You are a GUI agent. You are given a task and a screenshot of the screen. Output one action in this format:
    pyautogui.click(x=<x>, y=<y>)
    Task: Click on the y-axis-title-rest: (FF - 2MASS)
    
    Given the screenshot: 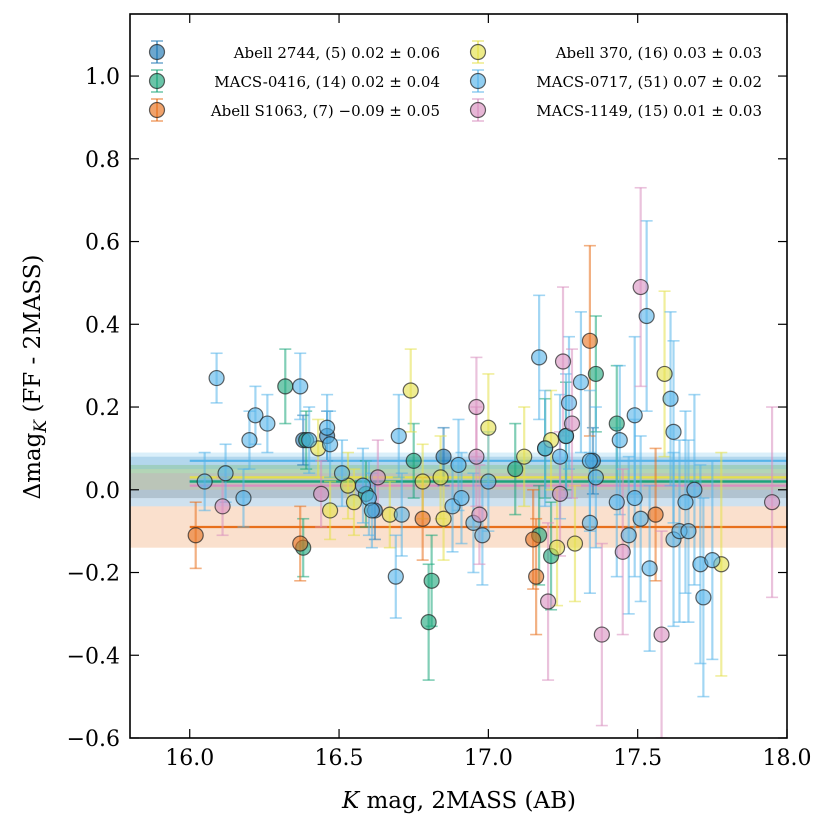 What is the action you would take?
    pyautogui.click(x=33, y=336)
    